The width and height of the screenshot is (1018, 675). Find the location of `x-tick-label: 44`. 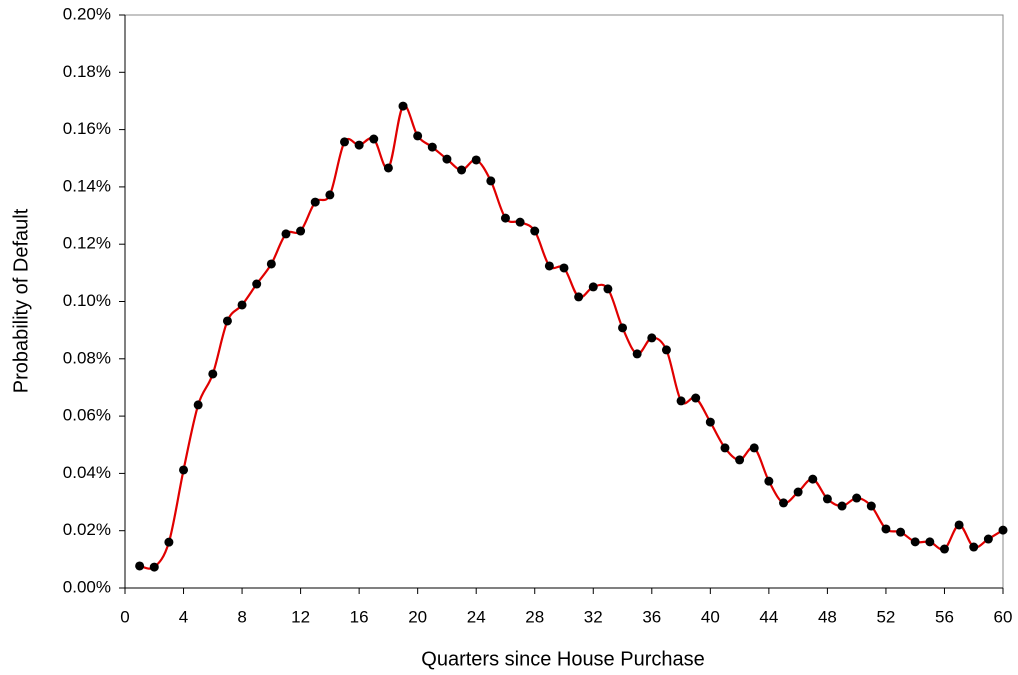

x-tick-label: 44 is located at coordinates (768, 616).